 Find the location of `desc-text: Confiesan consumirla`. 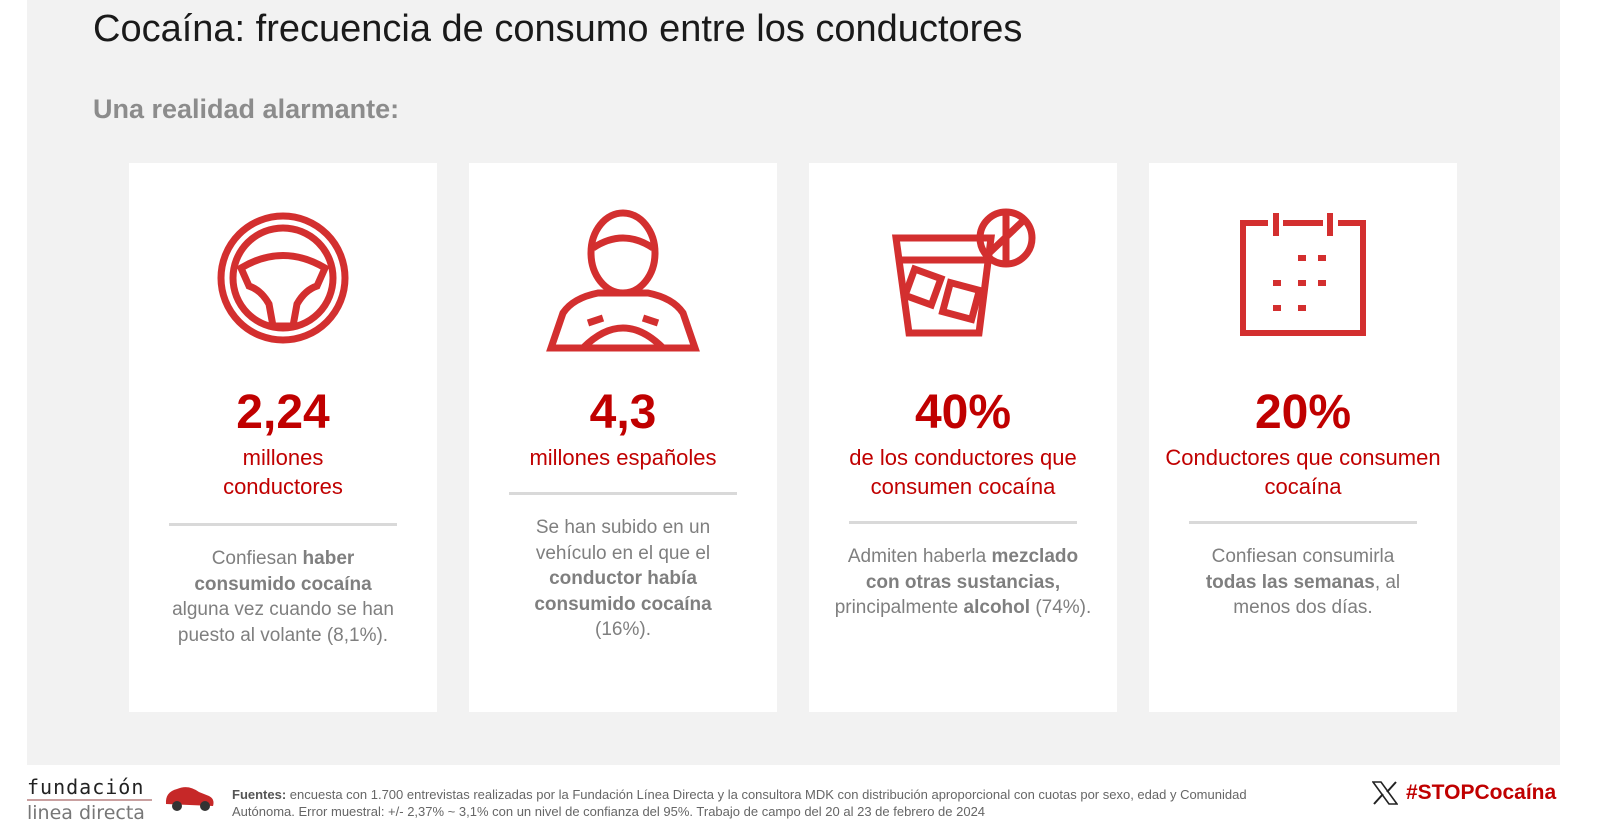

desc-text: Confiesan consumirla is located at coordinates (1303, 556).